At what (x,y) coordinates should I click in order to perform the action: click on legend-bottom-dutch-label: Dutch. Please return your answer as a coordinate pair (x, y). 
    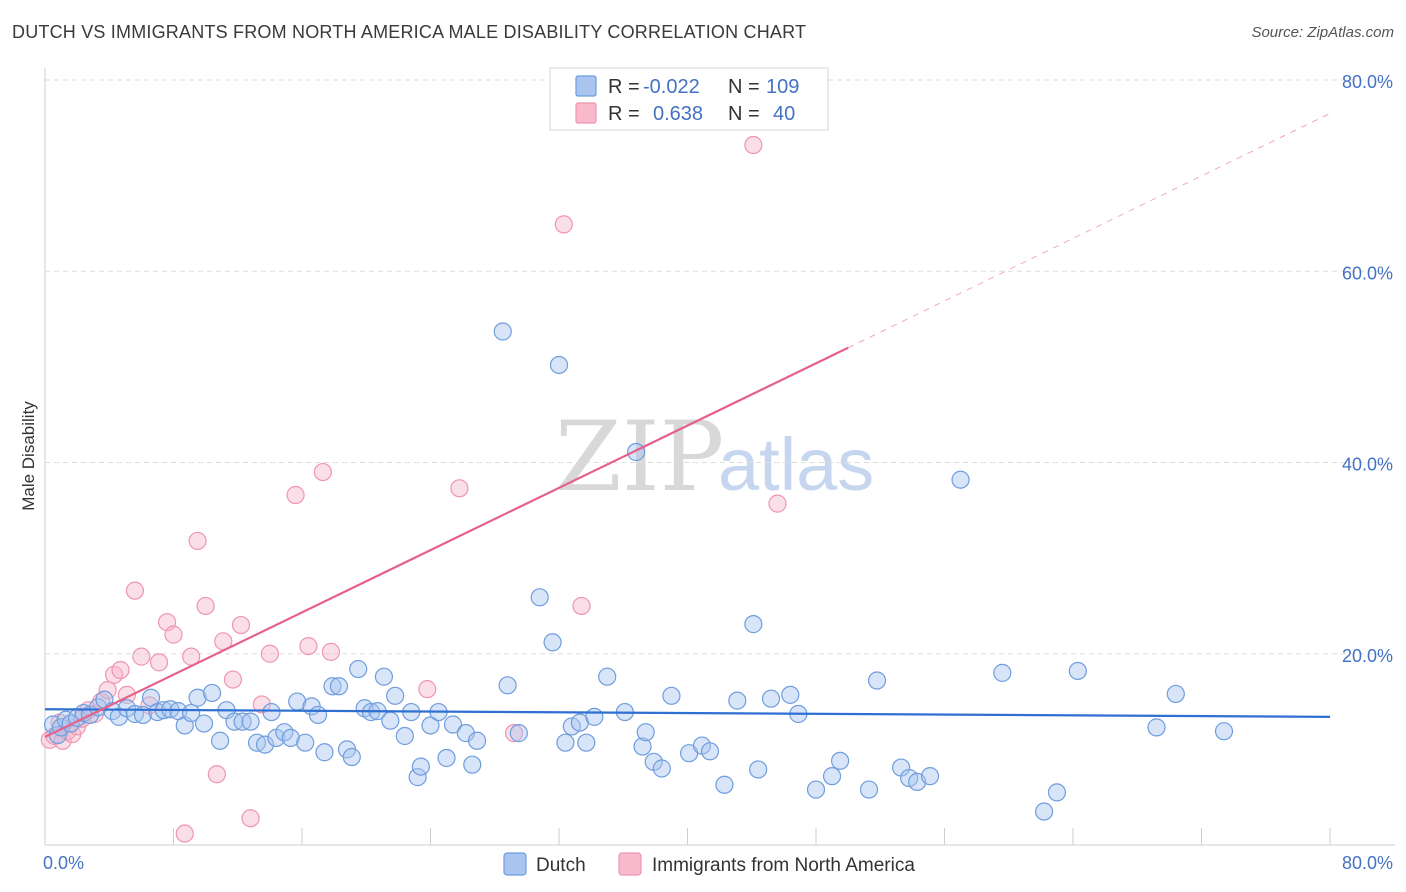
    Looking at the image, I should click on (561, 865).